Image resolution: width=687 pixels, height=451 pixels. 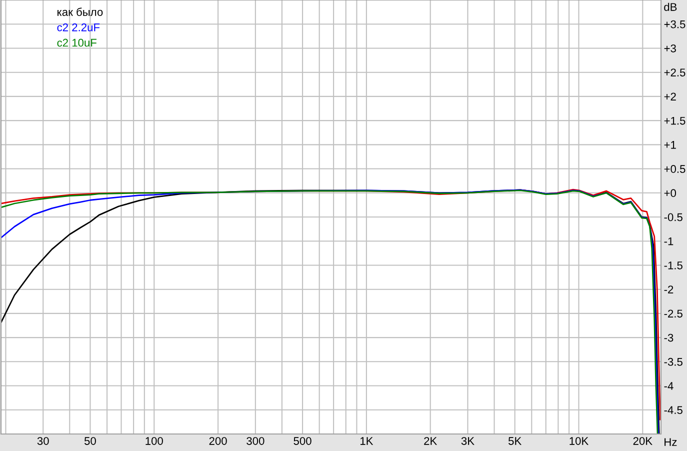 I want to click on y-tick-label: +2.5, so click(x=675, y=72).